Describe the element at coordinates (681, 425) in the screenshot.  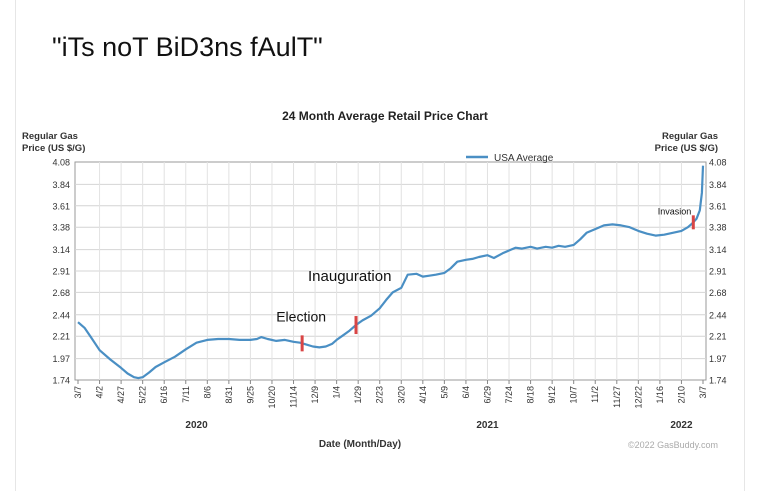
I see `year-label: 2022` at that location.